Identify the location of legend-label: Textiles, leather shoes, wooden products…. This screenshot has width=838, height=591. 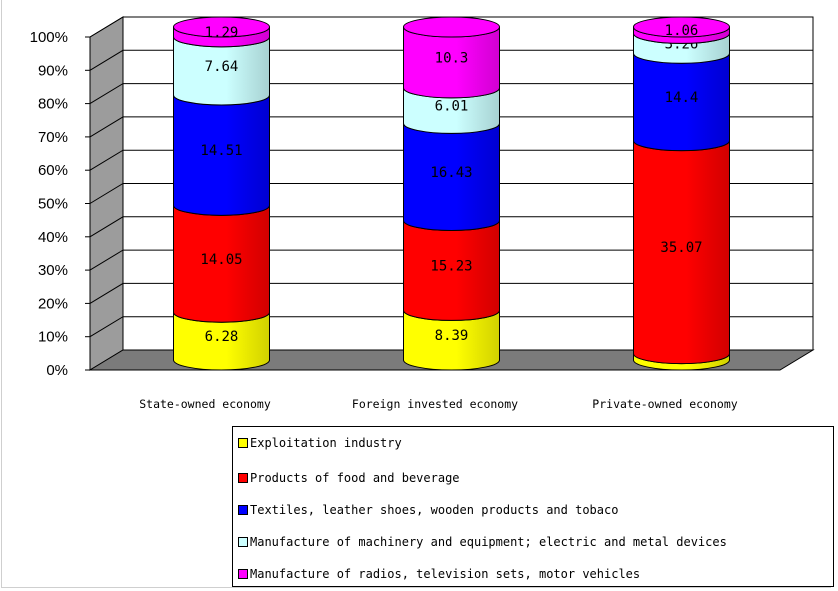
(434, 510).